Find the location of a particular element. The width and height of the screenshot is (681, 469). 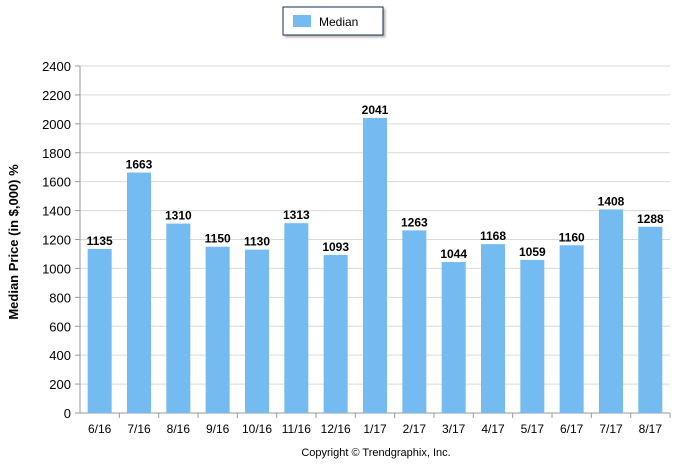

data-label: 1663 is located at coordinates (139, 165).